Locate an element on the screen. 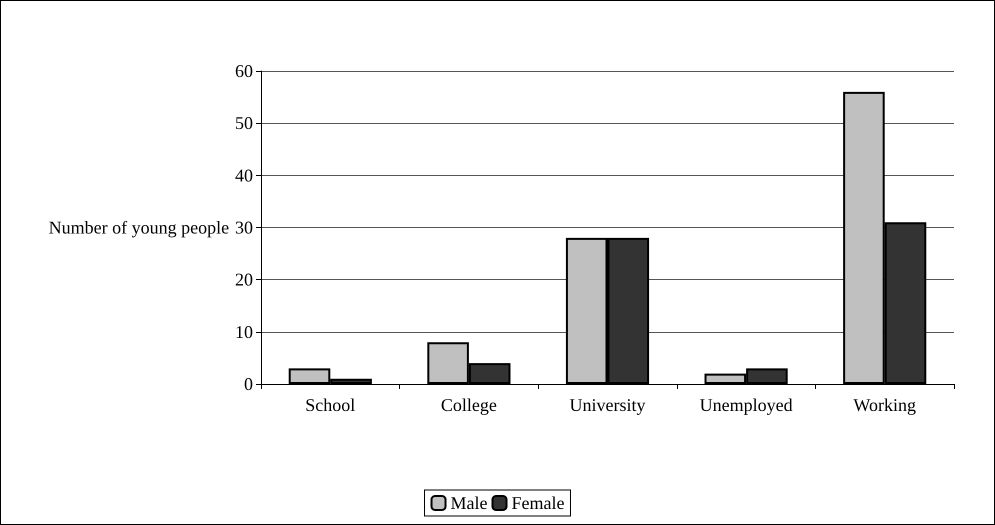  legend-label: Male is located at coordinates (469, 503).